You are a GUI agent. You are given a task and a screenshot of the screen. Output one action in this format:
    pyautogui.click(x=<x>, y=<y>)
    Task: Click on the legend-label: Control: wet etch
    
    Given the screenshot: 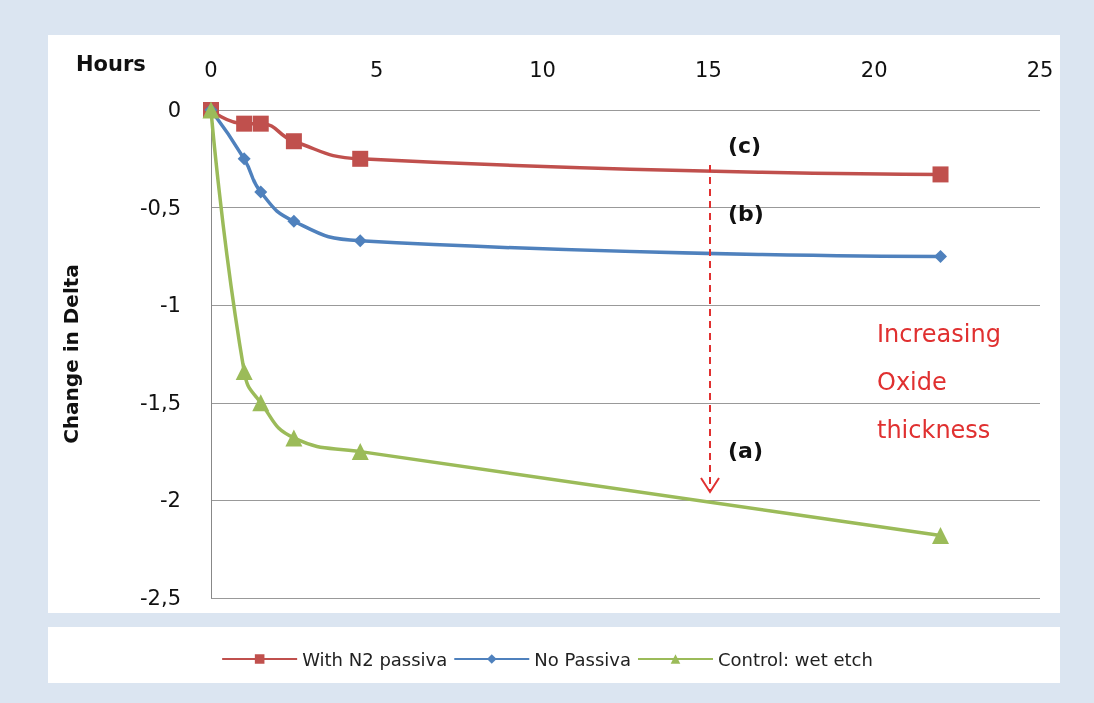 What is the action you would take?
    pyautogui.click(x=795, y=659)
    